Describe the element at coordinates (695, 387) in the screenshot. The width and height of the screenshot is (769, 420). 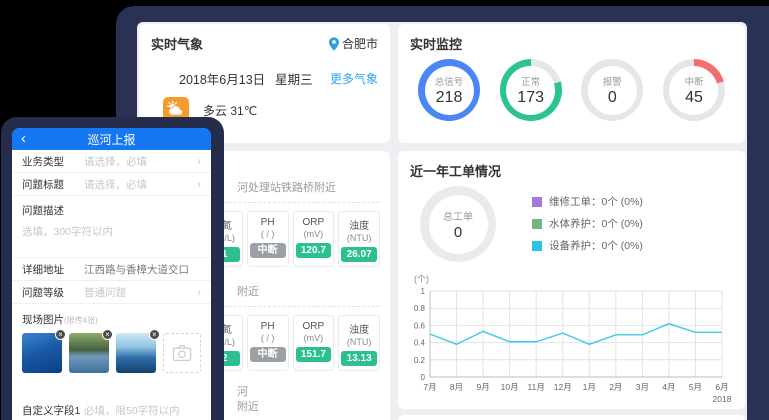
I see `svg-text: 5月` at that location.